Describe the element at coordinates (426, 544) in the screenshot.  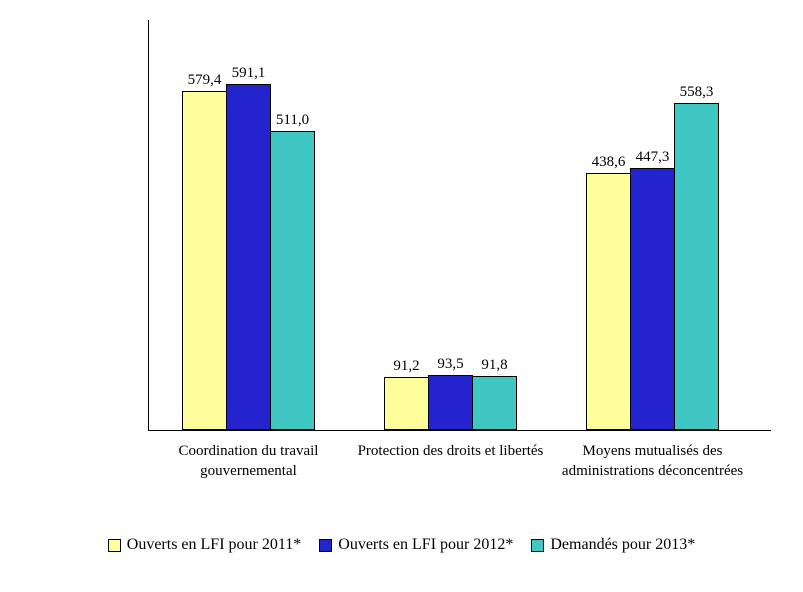
I see `legend-label-1: Ouverts en LFI pour 2012*` at that location.